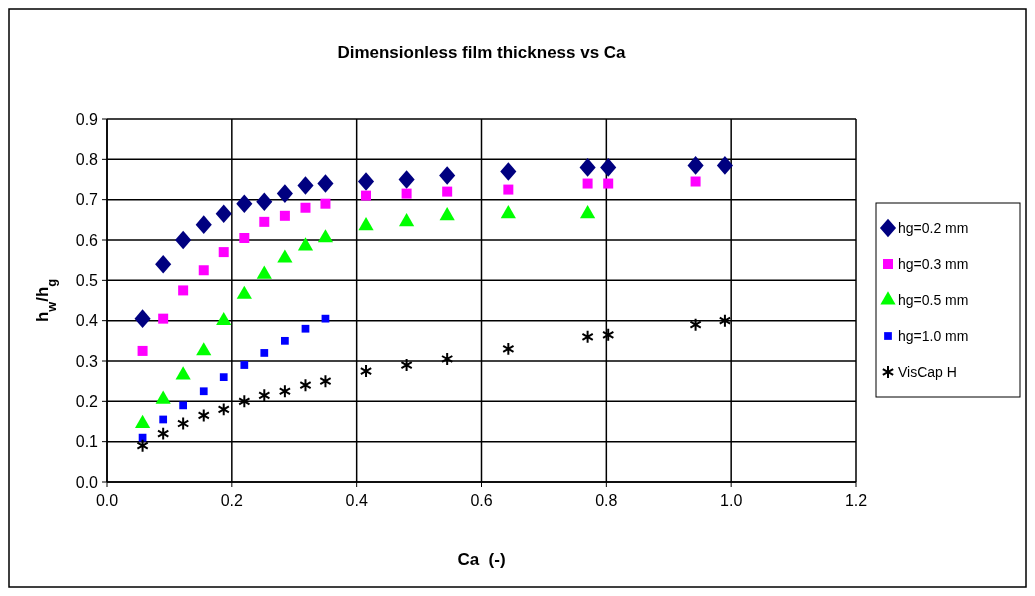  Describe the element at coordinates (87, 321) in the screenshot. I see `y-tick-label: 0.4` at that location.